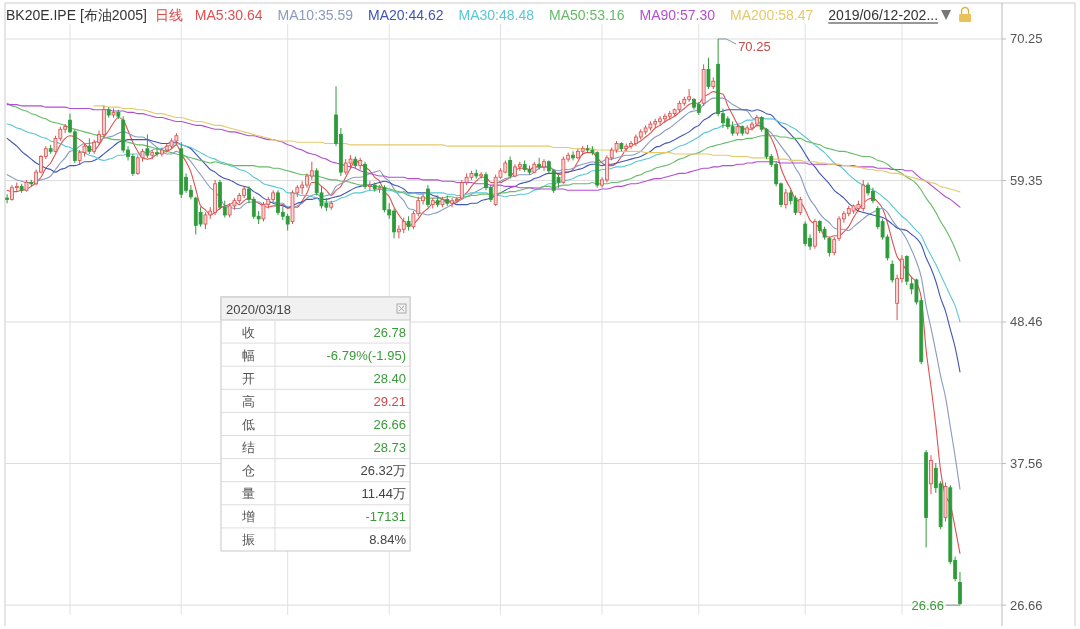 This screenshot has width=1080, height=629. I want to click on chart-title: BK20E.IPE [布油2005], so click(76, 15).